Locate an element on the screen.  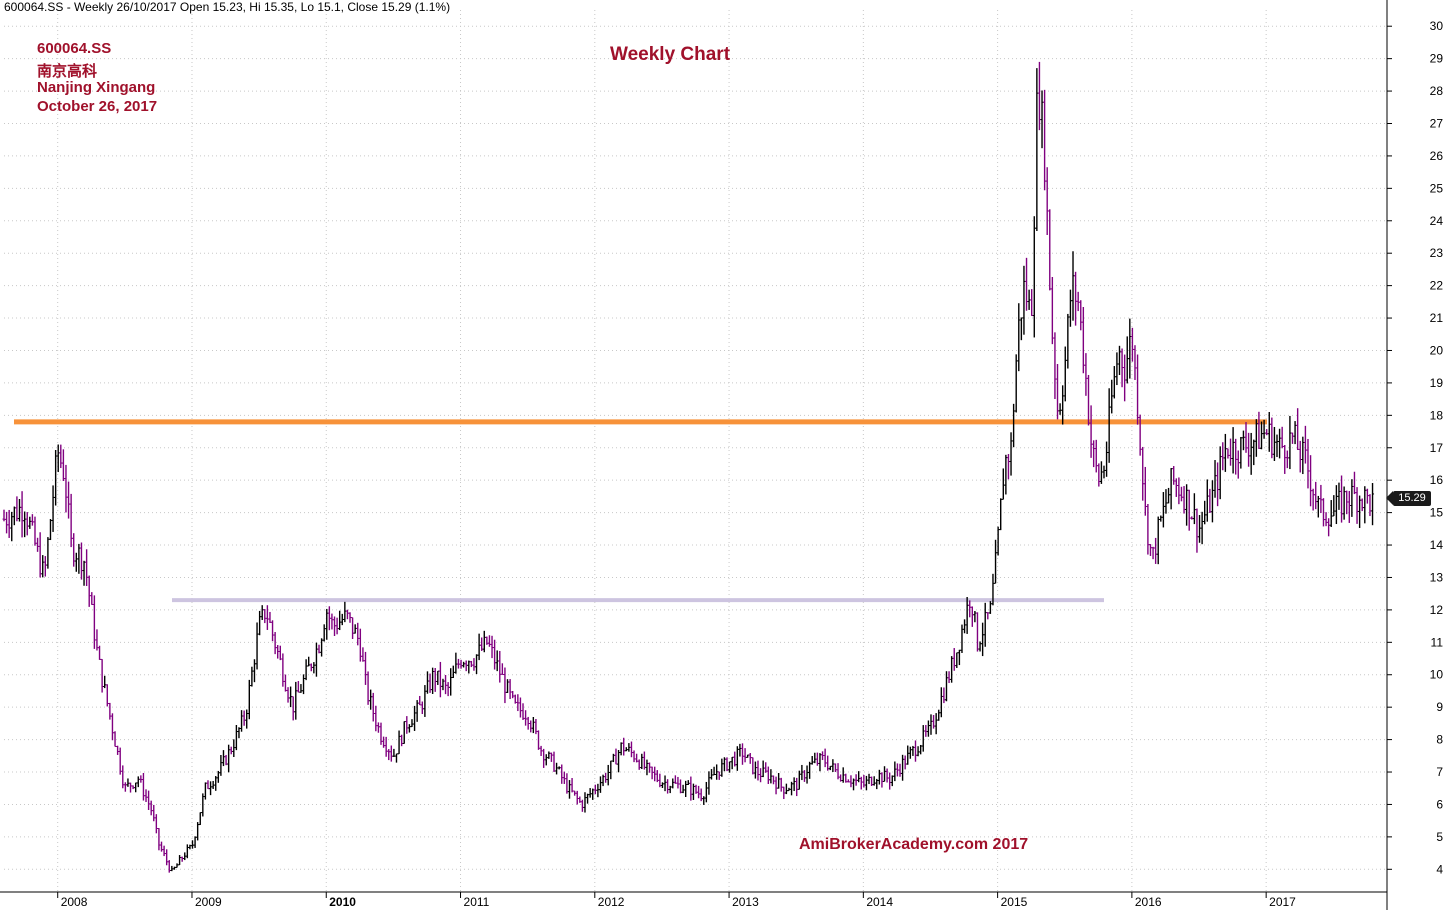
y-tick-label: 26 is located at coordinates (1437, 156).